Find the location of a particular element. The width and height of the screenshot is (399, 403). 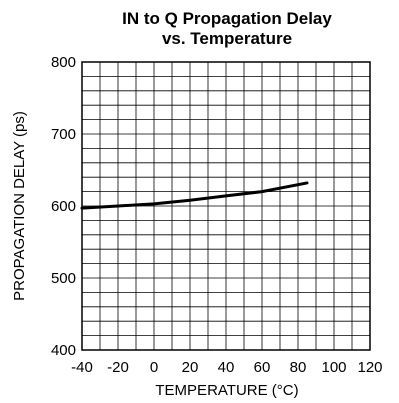

y-tick-label: 800 is located at coordinates (63, 62).